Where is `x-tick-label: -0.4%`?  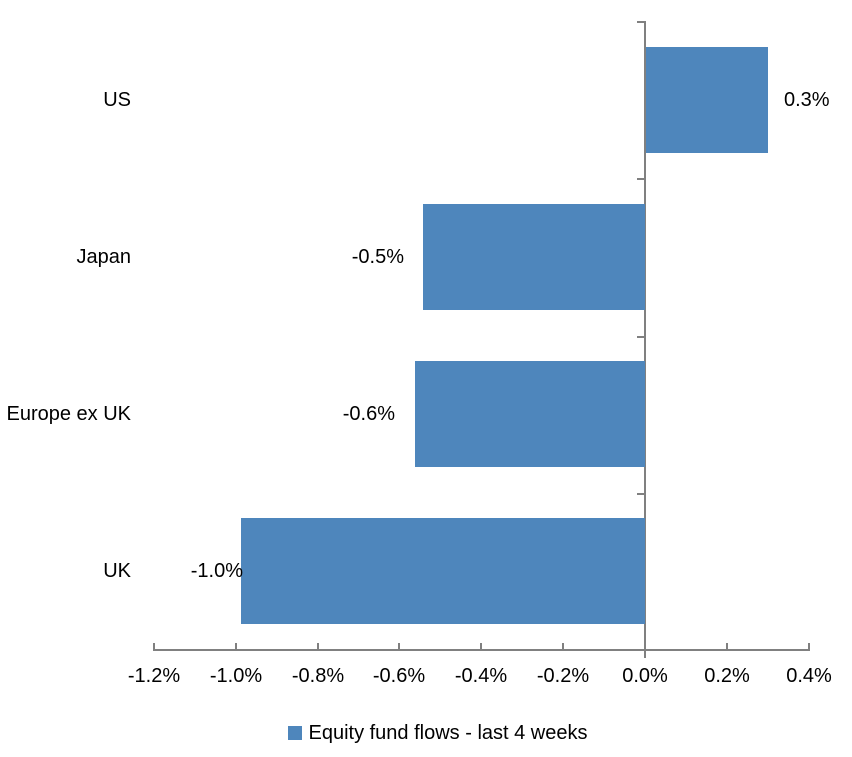 x-tick-label: -0.4% is located at coordinates (481, 676).